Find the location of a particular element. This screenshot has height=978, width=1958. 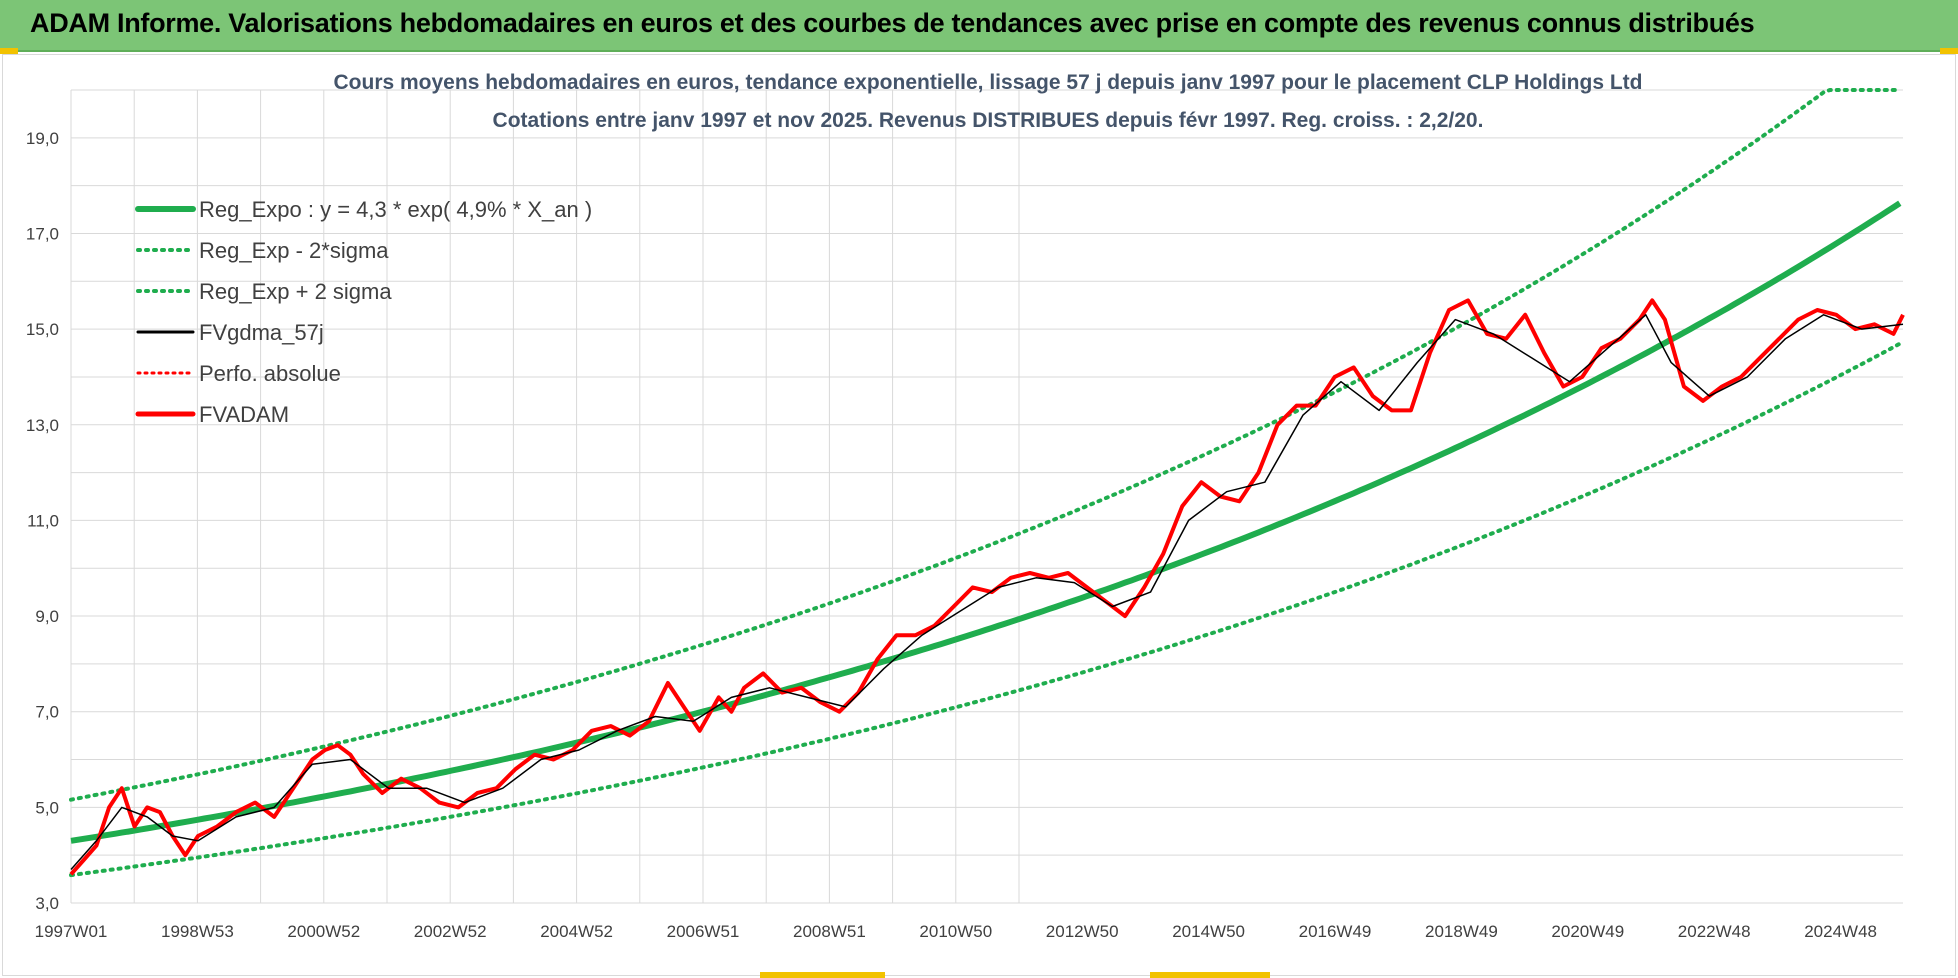

x-tick-label: 2006W51 is located at coordinates (703, 931).